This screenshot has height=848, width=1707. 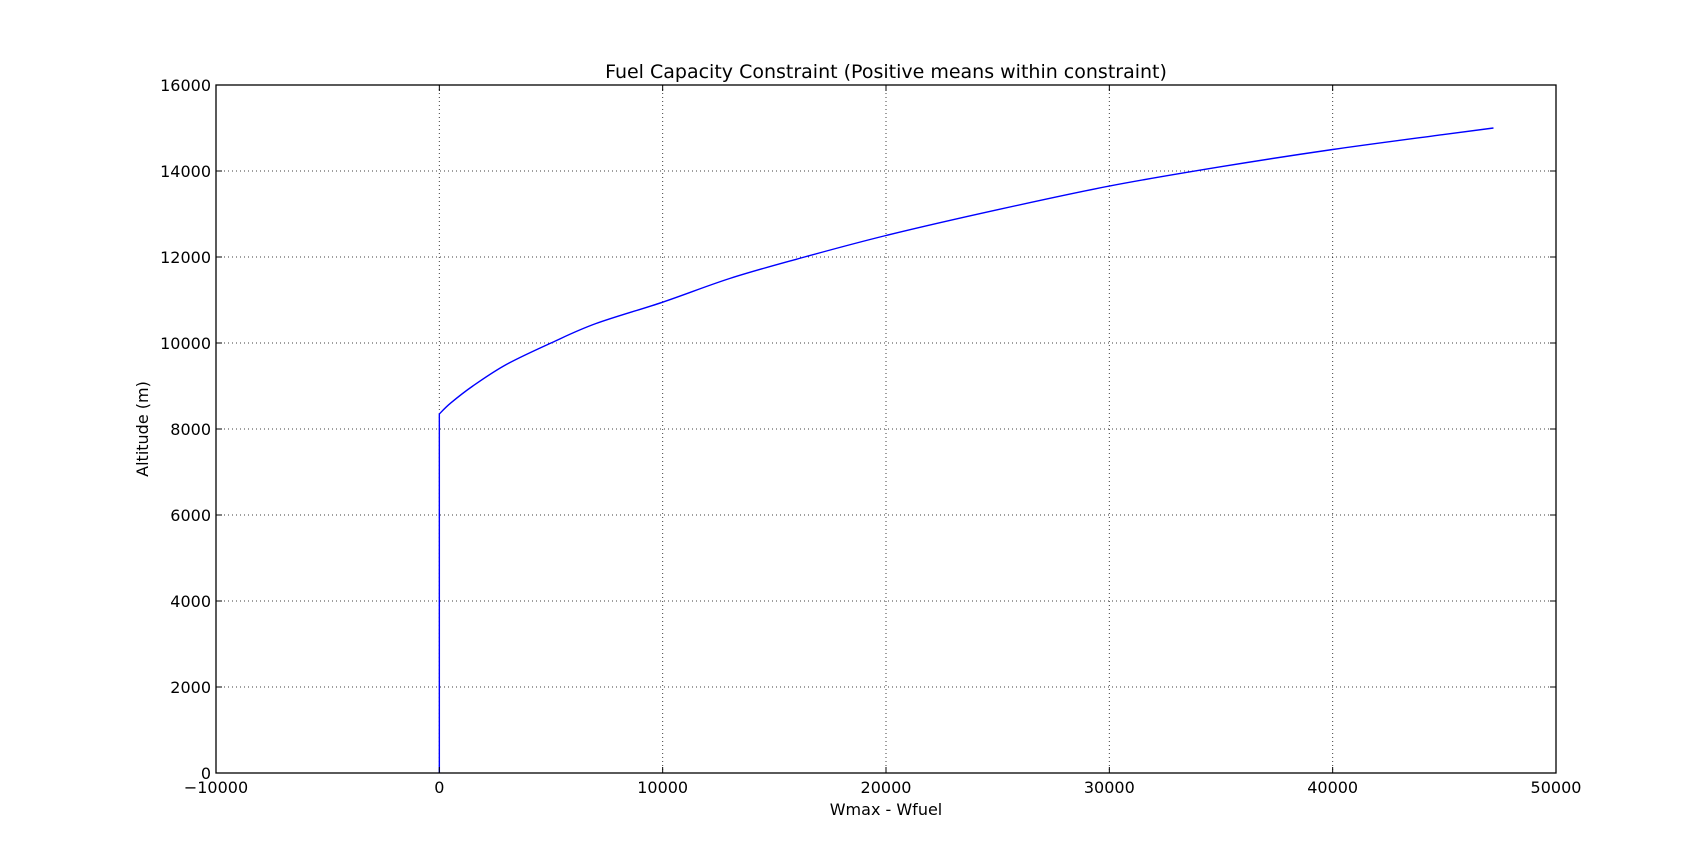 What do you see at coordinates (1556, 787) in the screenshot?
I see `x-tick-label: 50000` at bounding box center [1556, 787].